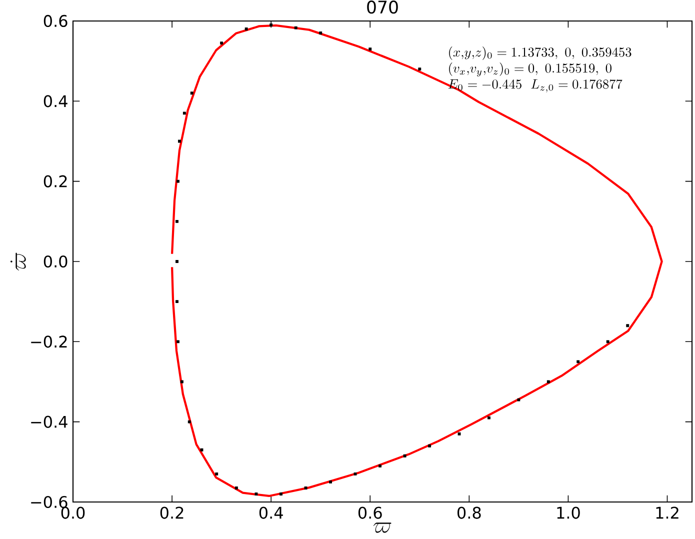  Describe the element at coordinates (382, 7) in the screenshot. I see `chart-title: 070` at that location.